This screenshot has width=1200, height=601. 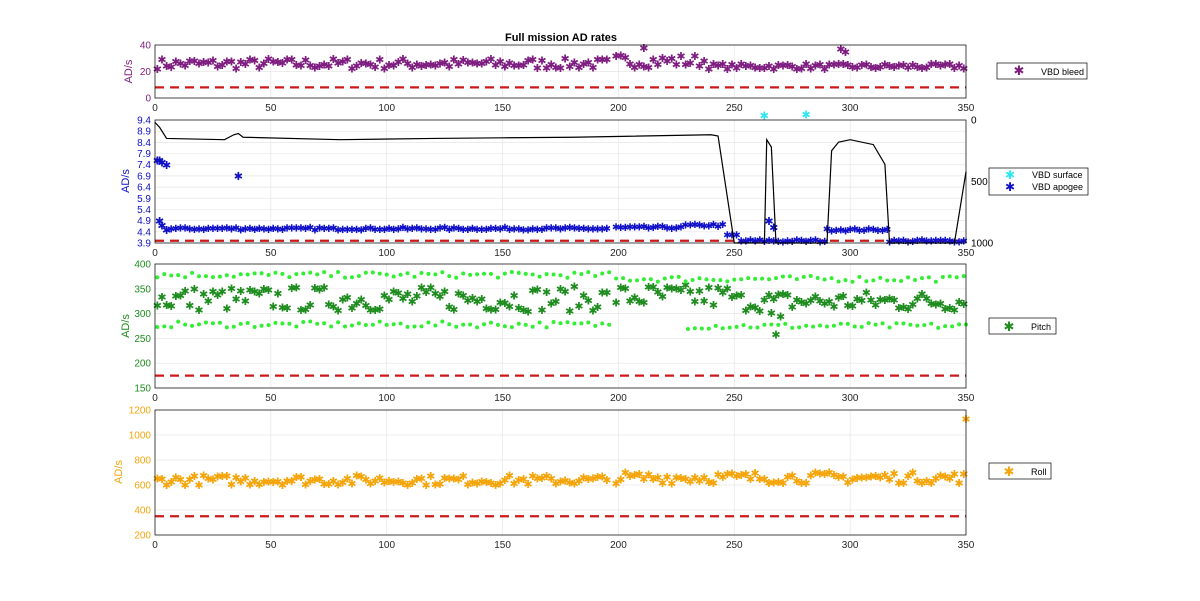 I want to click on figure-title: Full mission AD rates, so click(x=561, y=38).